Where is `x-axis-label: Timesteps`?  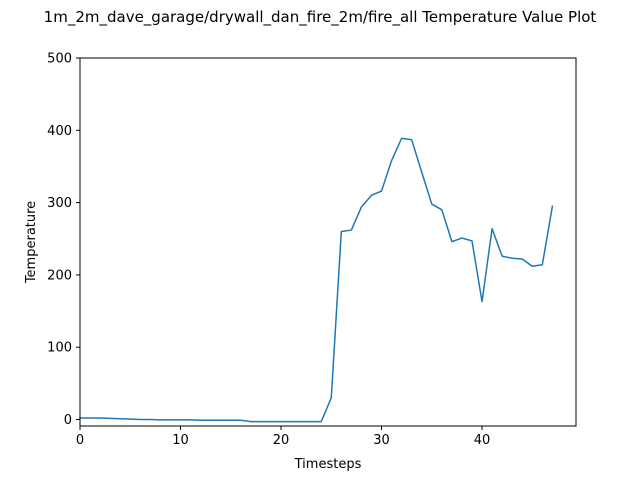
x-axis-label: Timesteps is located at coordinates (328, 464).